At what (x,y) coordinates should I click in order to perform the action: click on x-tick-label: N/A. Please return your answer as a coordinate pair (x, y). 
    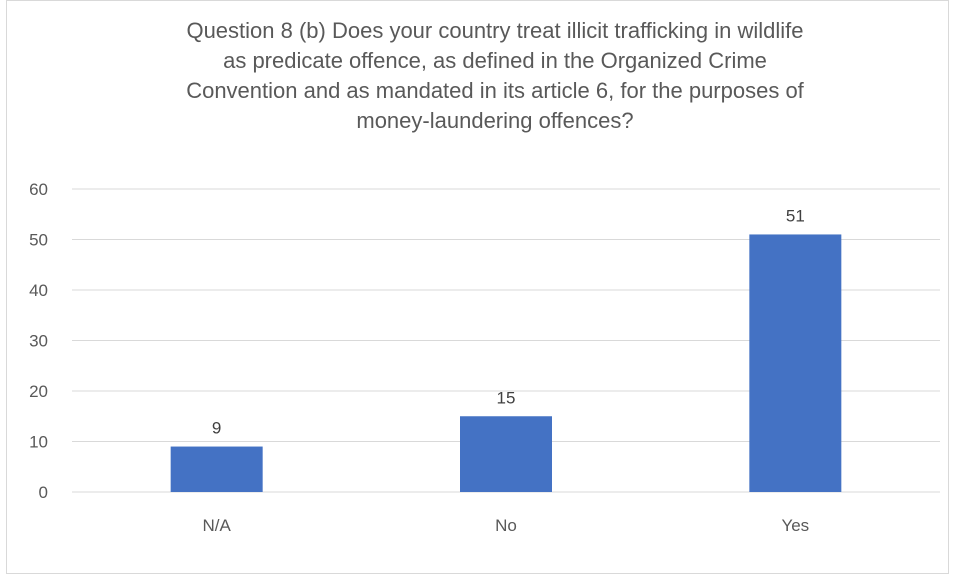
    Looking at the image, I should click on (216, 525).